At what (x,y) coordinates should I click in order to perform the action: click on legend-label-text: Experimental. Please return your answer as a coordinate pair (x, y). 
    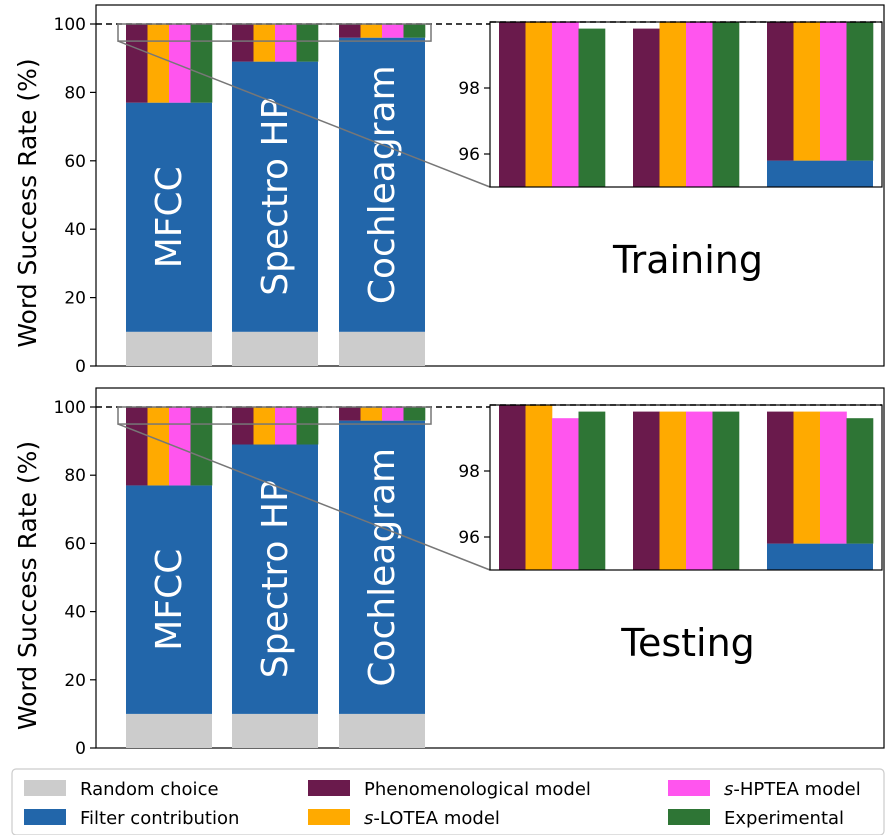
    Looking at the image, I should click on (784, 818).